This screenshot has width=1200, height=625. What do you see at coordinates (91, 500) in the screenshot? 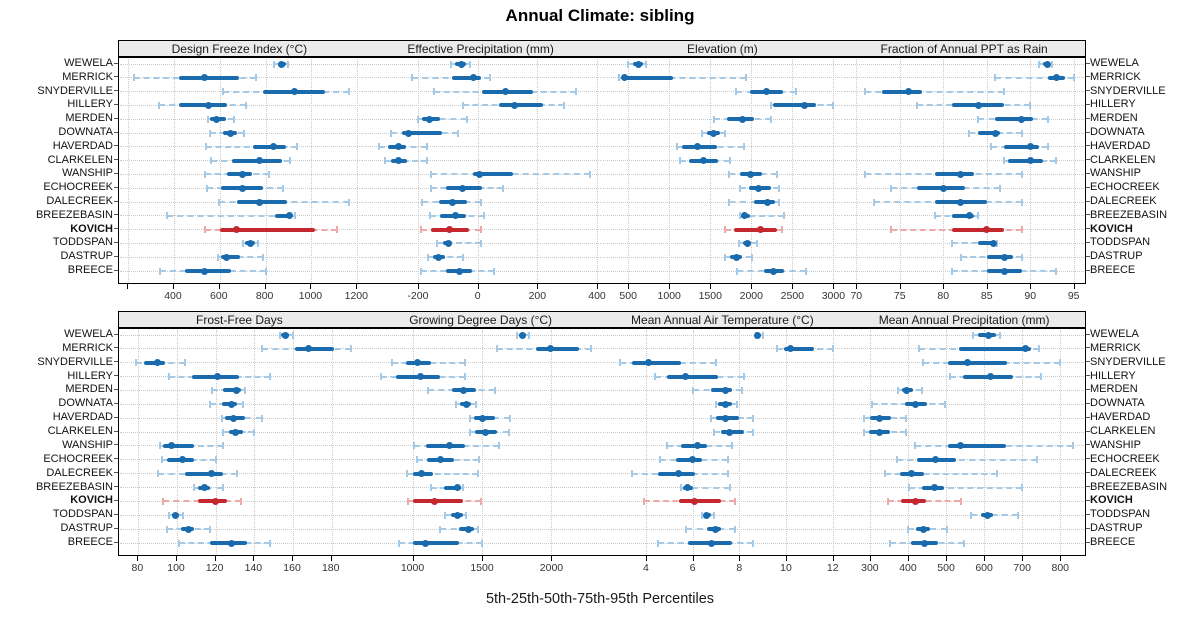
I see `site-label-left: KOVICH` at bounding box center [91, 500].